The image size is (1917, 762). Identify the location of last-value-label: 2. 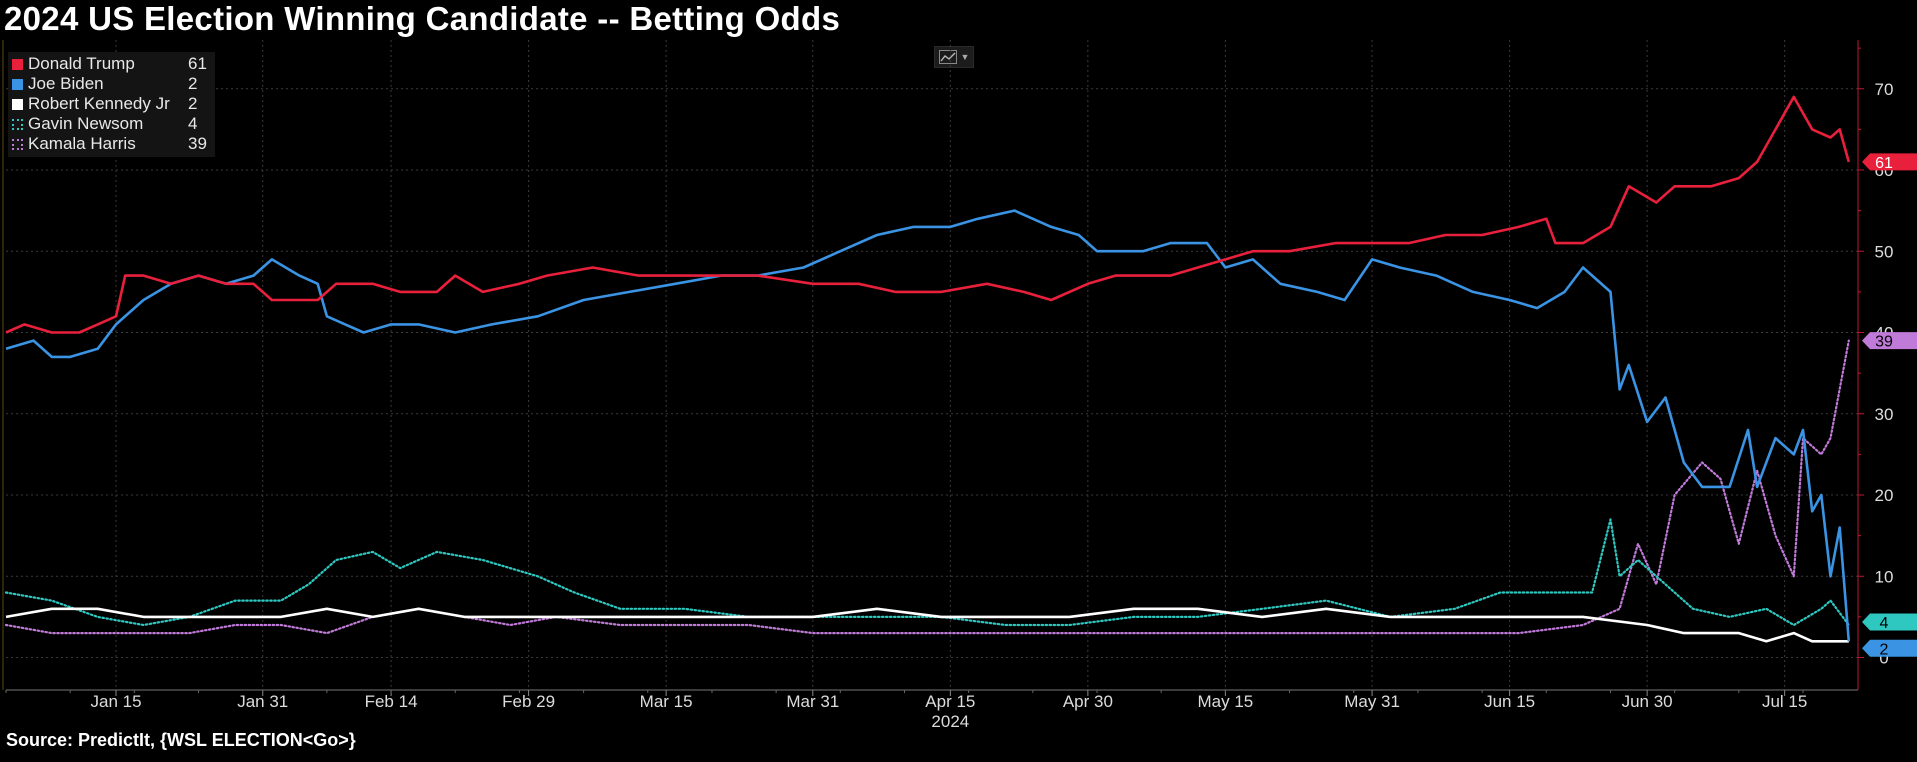
(1884, 649).